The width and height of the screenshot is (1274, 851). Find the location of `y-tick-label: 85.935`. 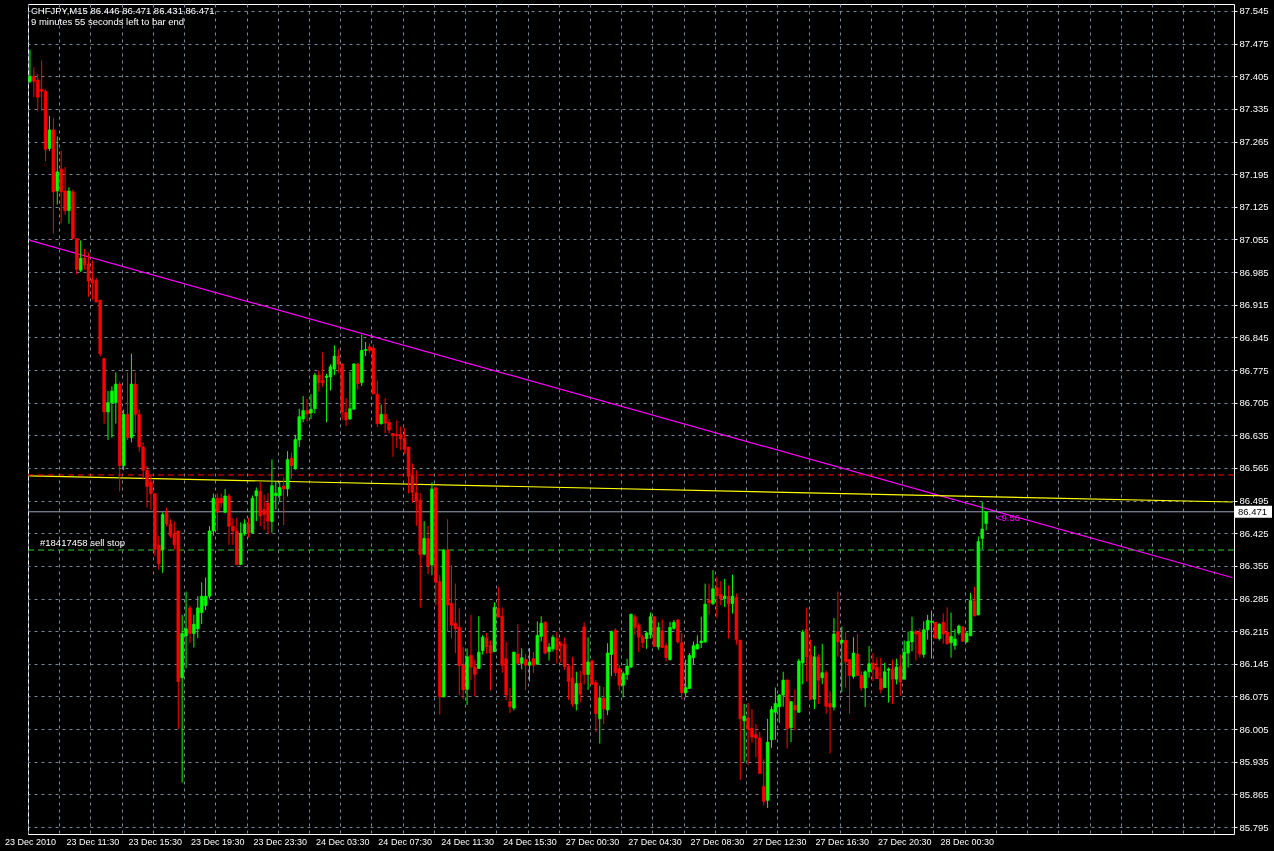

y-tick-label: 85.935 is located at coordinates (1254, 762).